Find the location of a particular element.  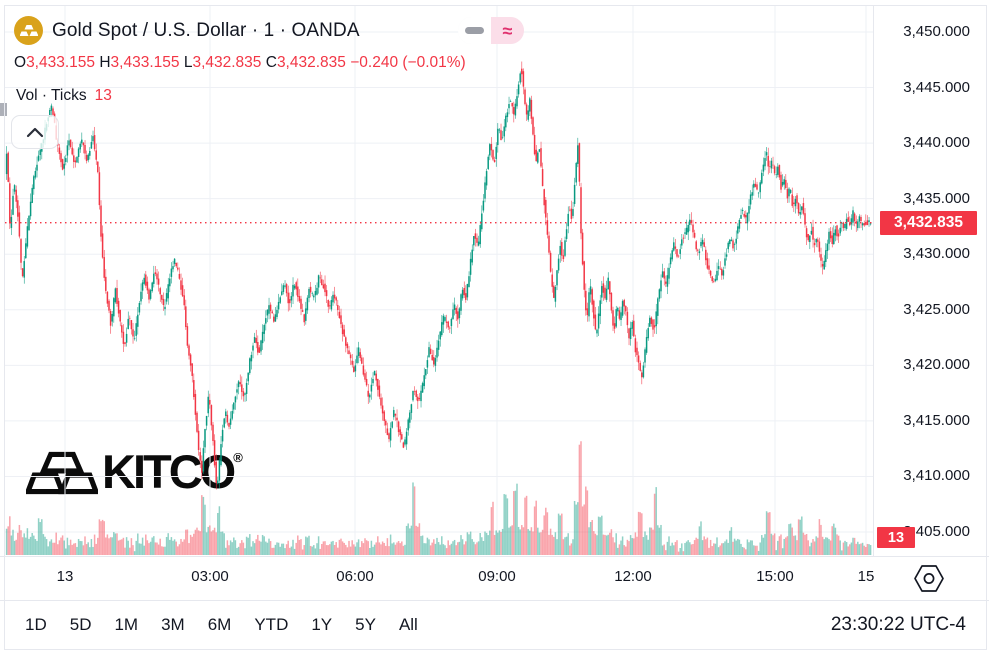

range-toolbar: 1D 5D 1M 3M 6M YTD 1Y 5Y All 23:30:22 UTC-4 is located at coordinates (494, 625).